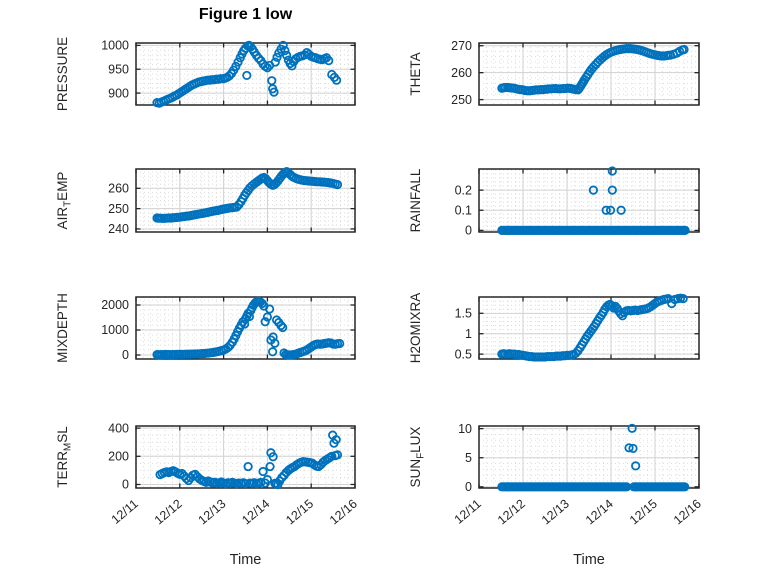  Describe the element at coordinates (465, 429) in the screenshot. I see `y-tick-label: 10` at that location.